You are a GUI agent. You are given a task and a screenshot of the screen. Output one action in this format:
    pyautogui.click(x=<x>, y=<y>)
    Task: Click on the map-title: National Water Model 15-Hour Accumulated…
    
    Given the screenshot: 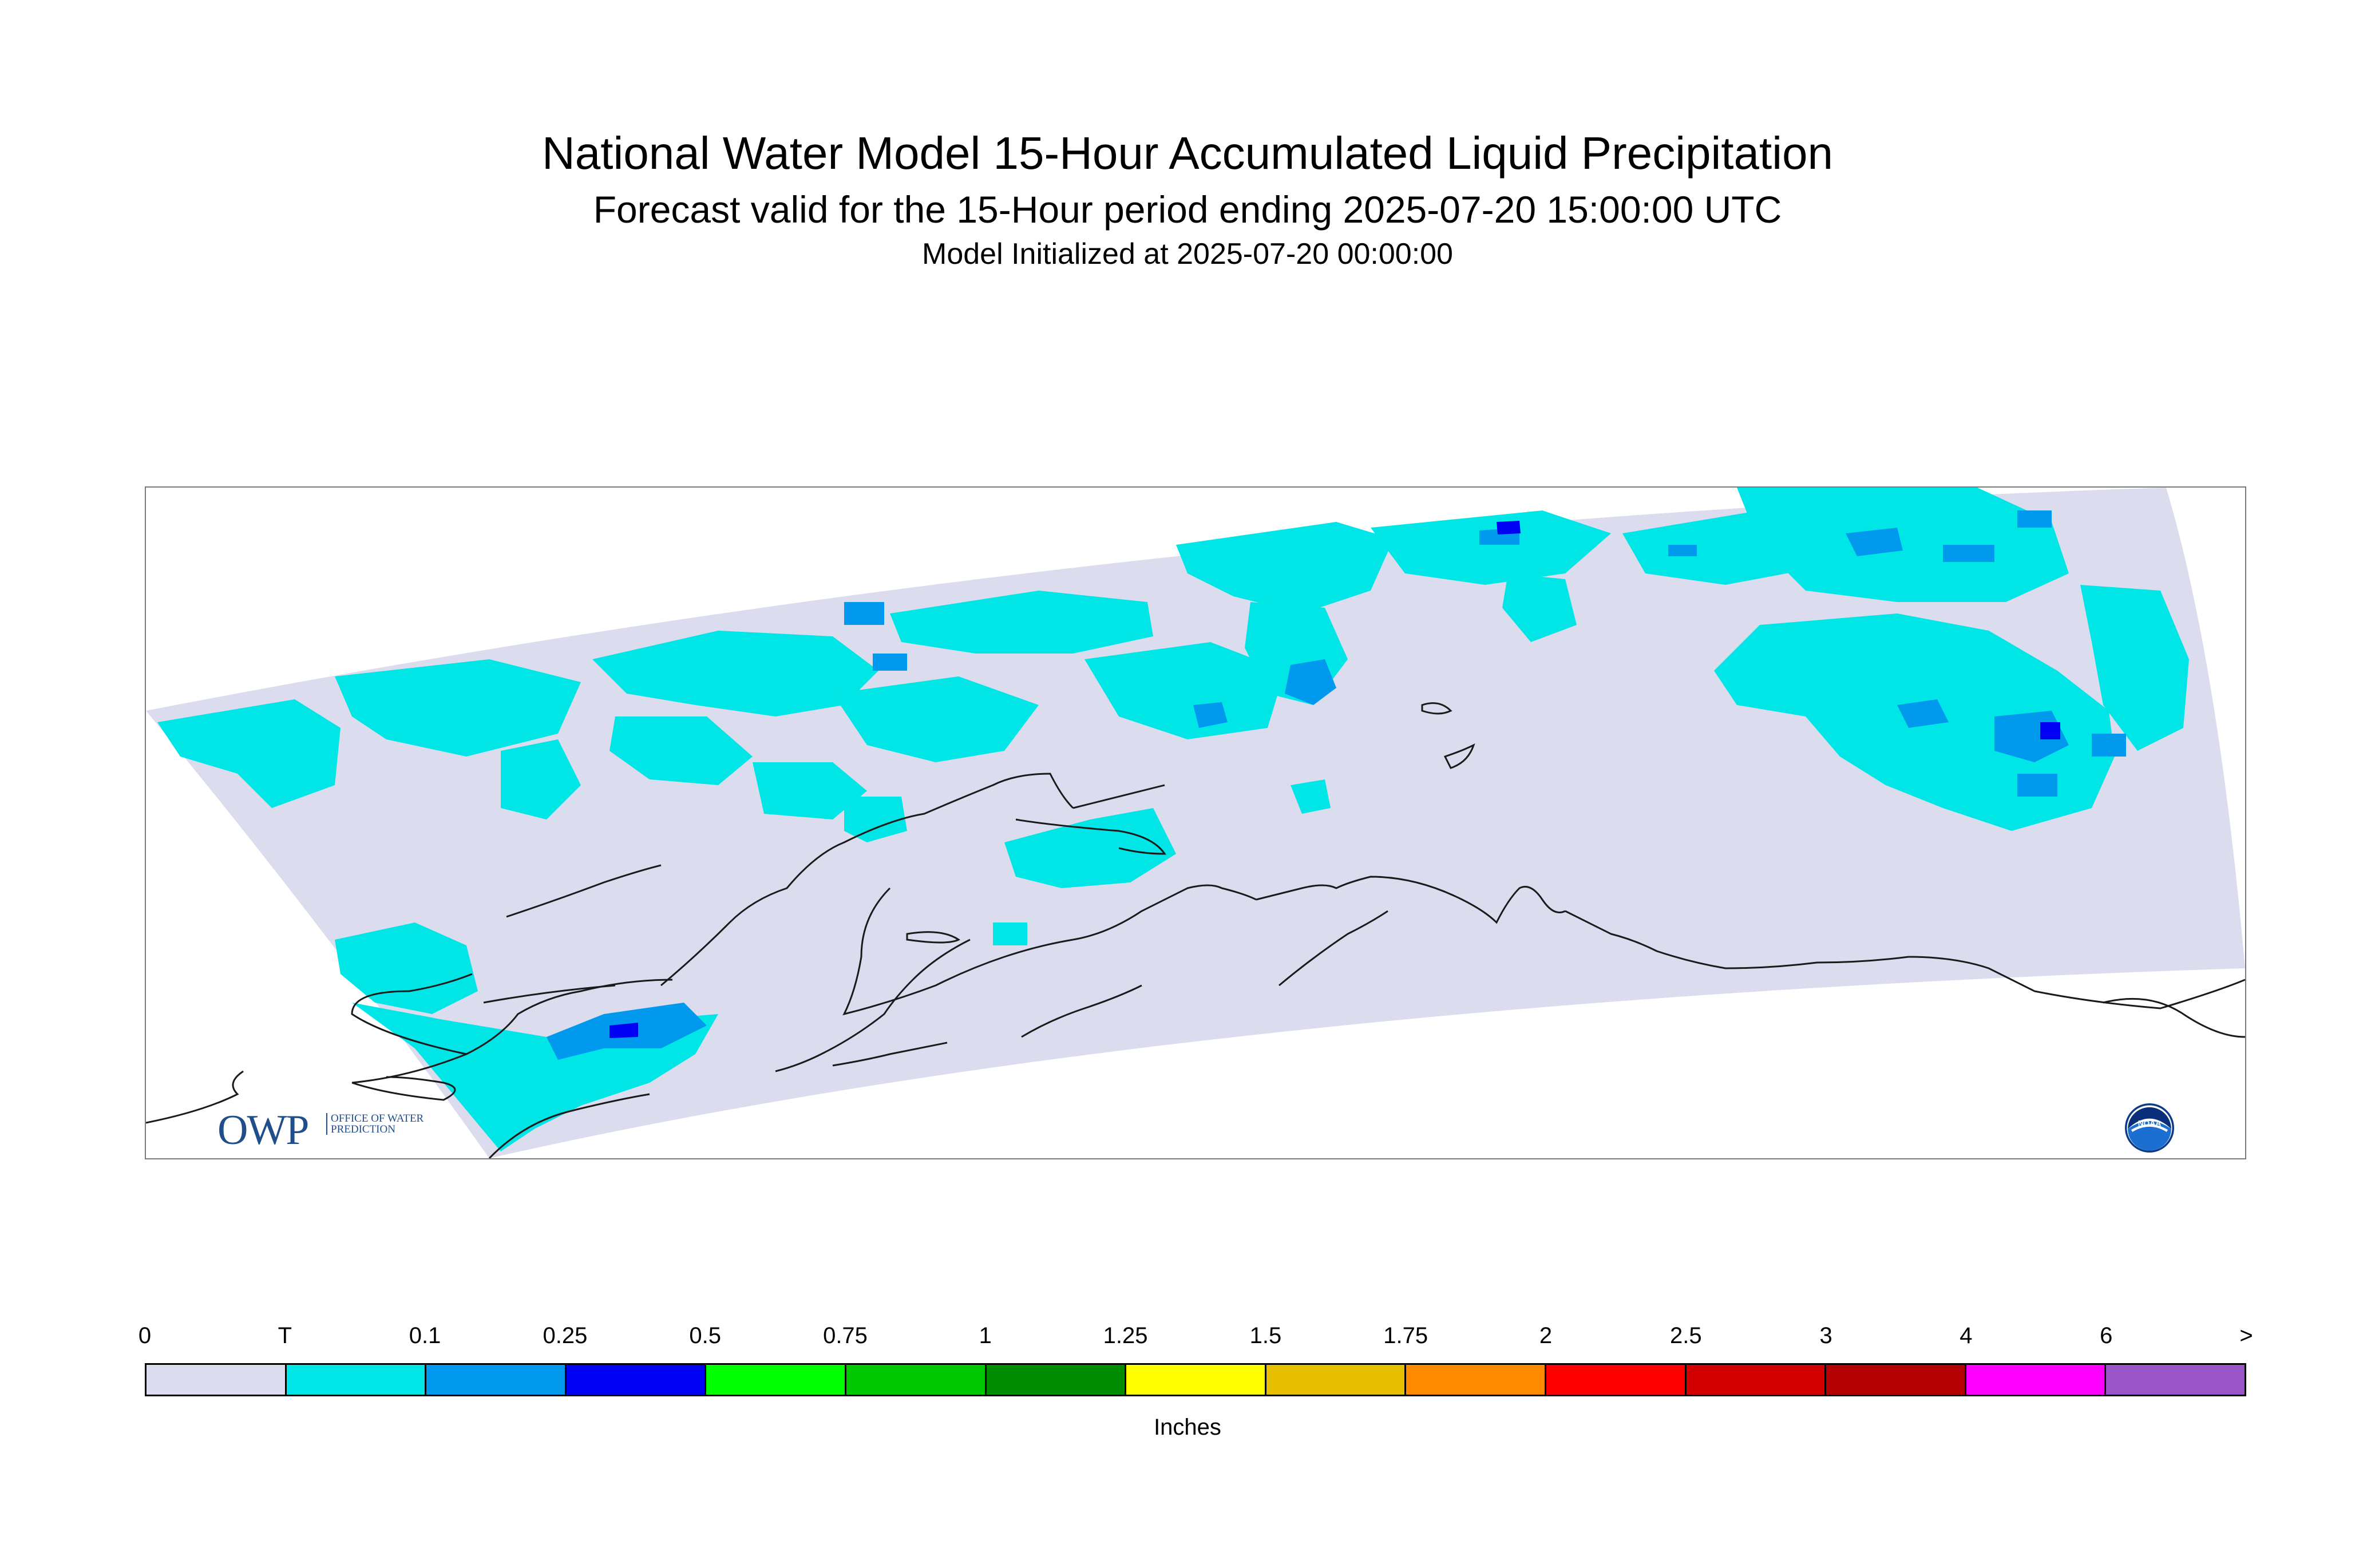 What is the action you would take?
    pyautogui.click(x=1187, y=153)
    